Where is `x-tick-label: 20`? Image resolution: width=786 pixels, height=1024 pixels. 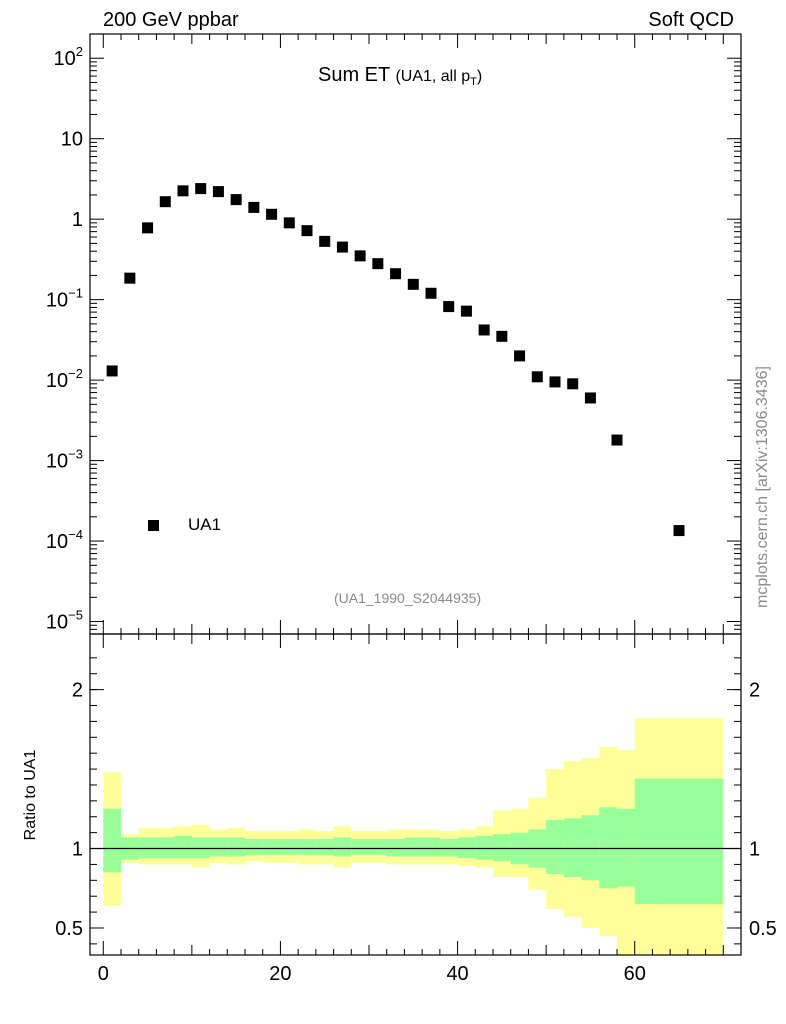
x-tick-label: 20 is located at coordinates (280, 974).